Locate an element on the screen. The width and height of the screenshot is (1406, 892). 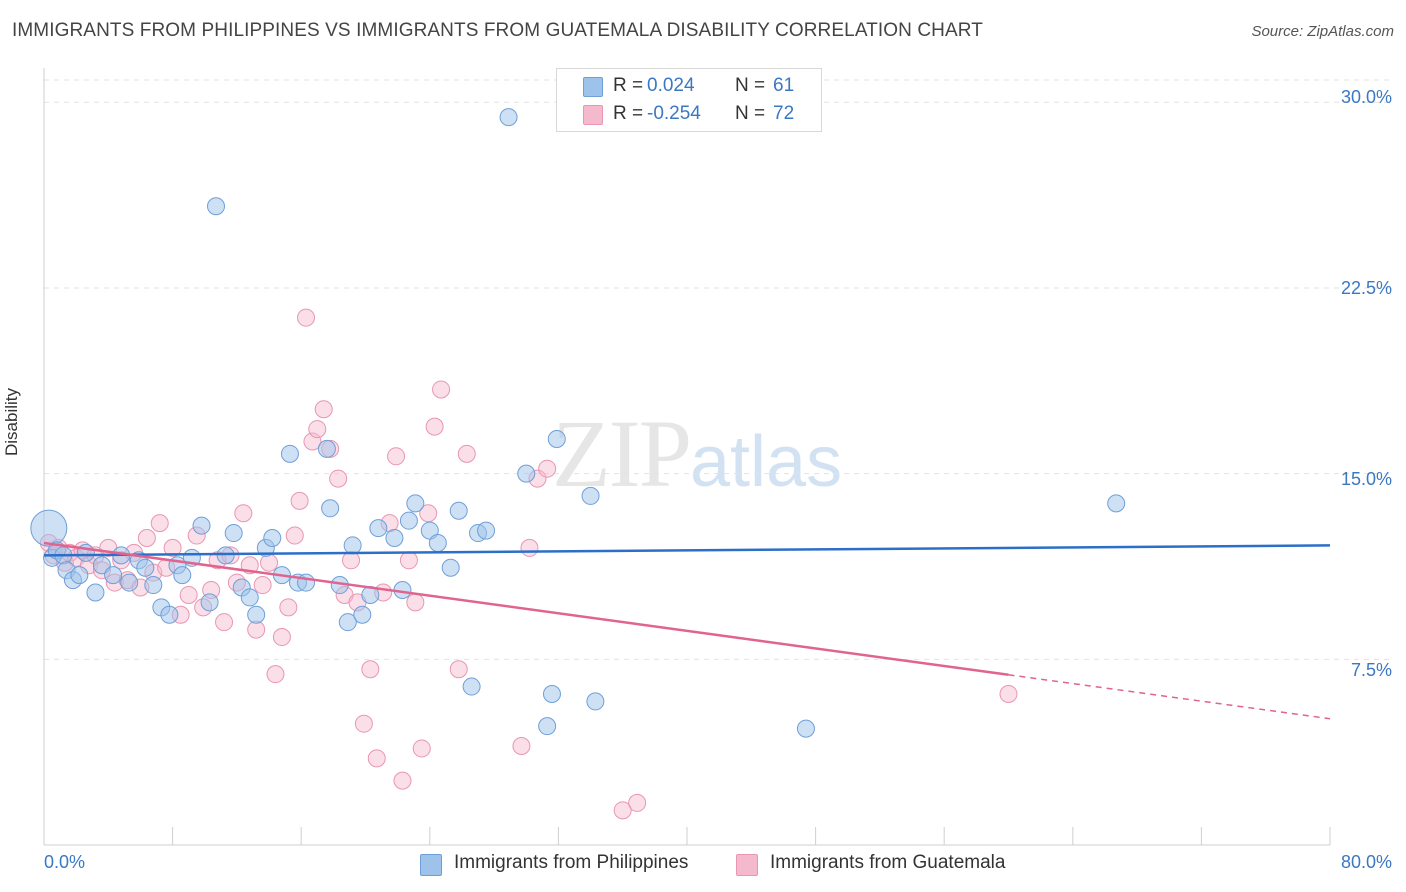
trendline-philippines is located at coordinates (687, 550).